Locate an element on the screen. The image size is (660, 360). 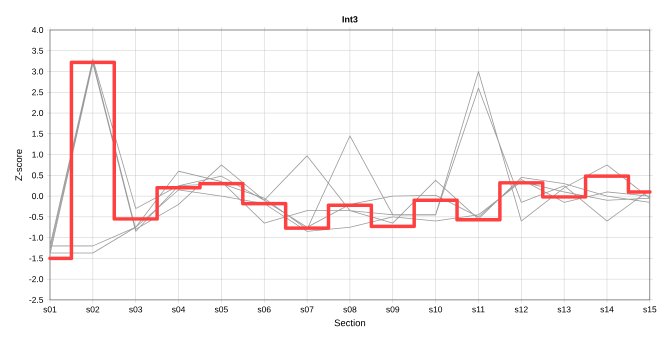
x-tick-label: s01 is located at coordinates (49, 309).